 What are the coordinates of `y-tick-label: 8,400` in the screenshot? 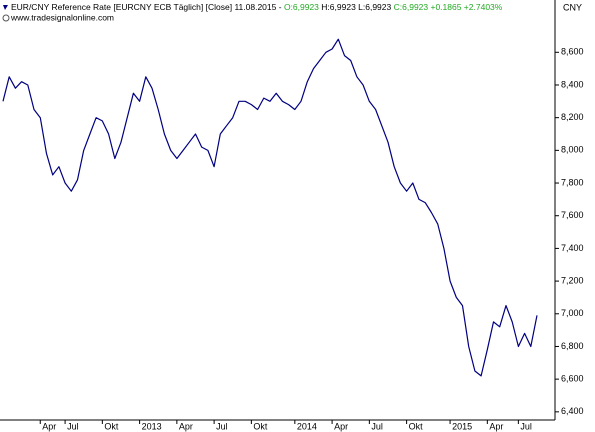 It's located at (572, 84).